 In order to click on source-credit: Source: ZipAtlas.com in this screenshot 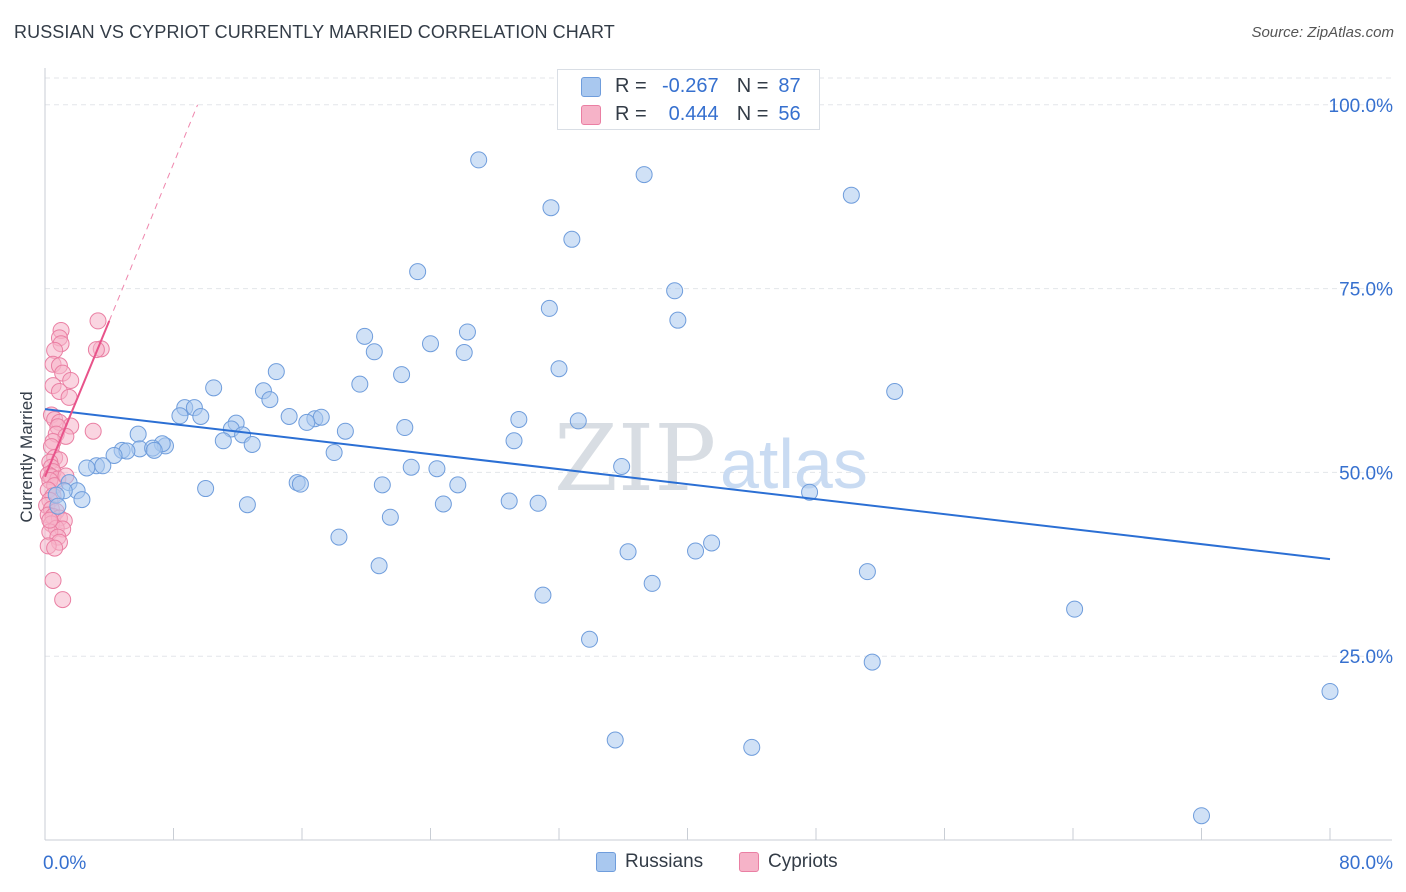, I will do `click(1322, 32)`.